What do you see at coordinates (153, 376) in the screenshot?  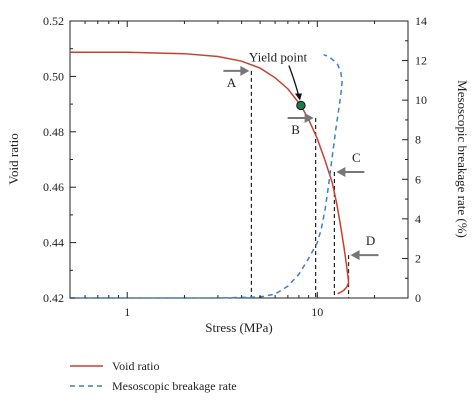 I see `legend: Void ratio Mesoscopic breakage rate` at bounding box center [153, 376].